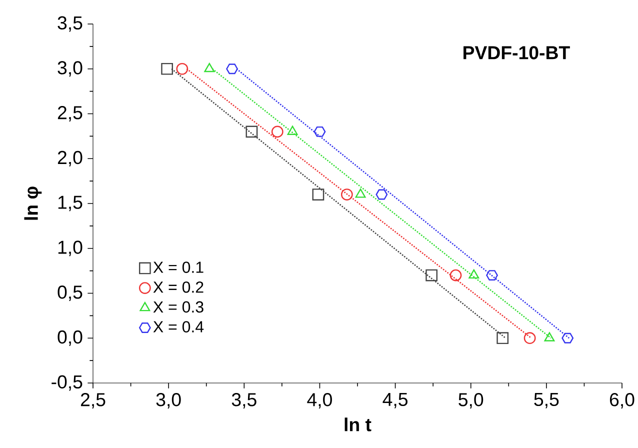 The width and height of the screenshot is (638, 448). What do you see at coordinates (395, 400) in the screenshot?
I see `x-tick-label: 4,5` at bounding box center [395, 400].